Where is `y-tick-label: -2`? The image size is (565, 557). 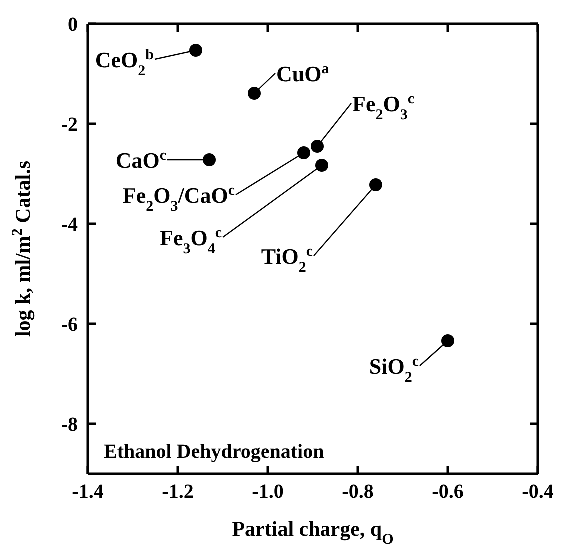
y-tick-label: -2 is located at coordinates (69, 125).